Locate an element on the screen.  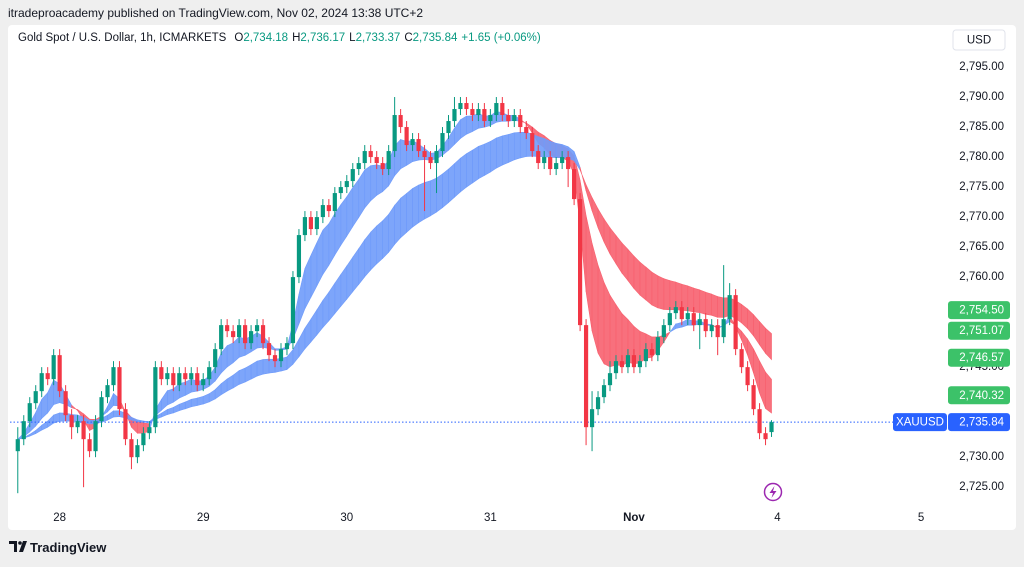
price-tag-text: 2,740.32 is located at coordinates (981, 396).